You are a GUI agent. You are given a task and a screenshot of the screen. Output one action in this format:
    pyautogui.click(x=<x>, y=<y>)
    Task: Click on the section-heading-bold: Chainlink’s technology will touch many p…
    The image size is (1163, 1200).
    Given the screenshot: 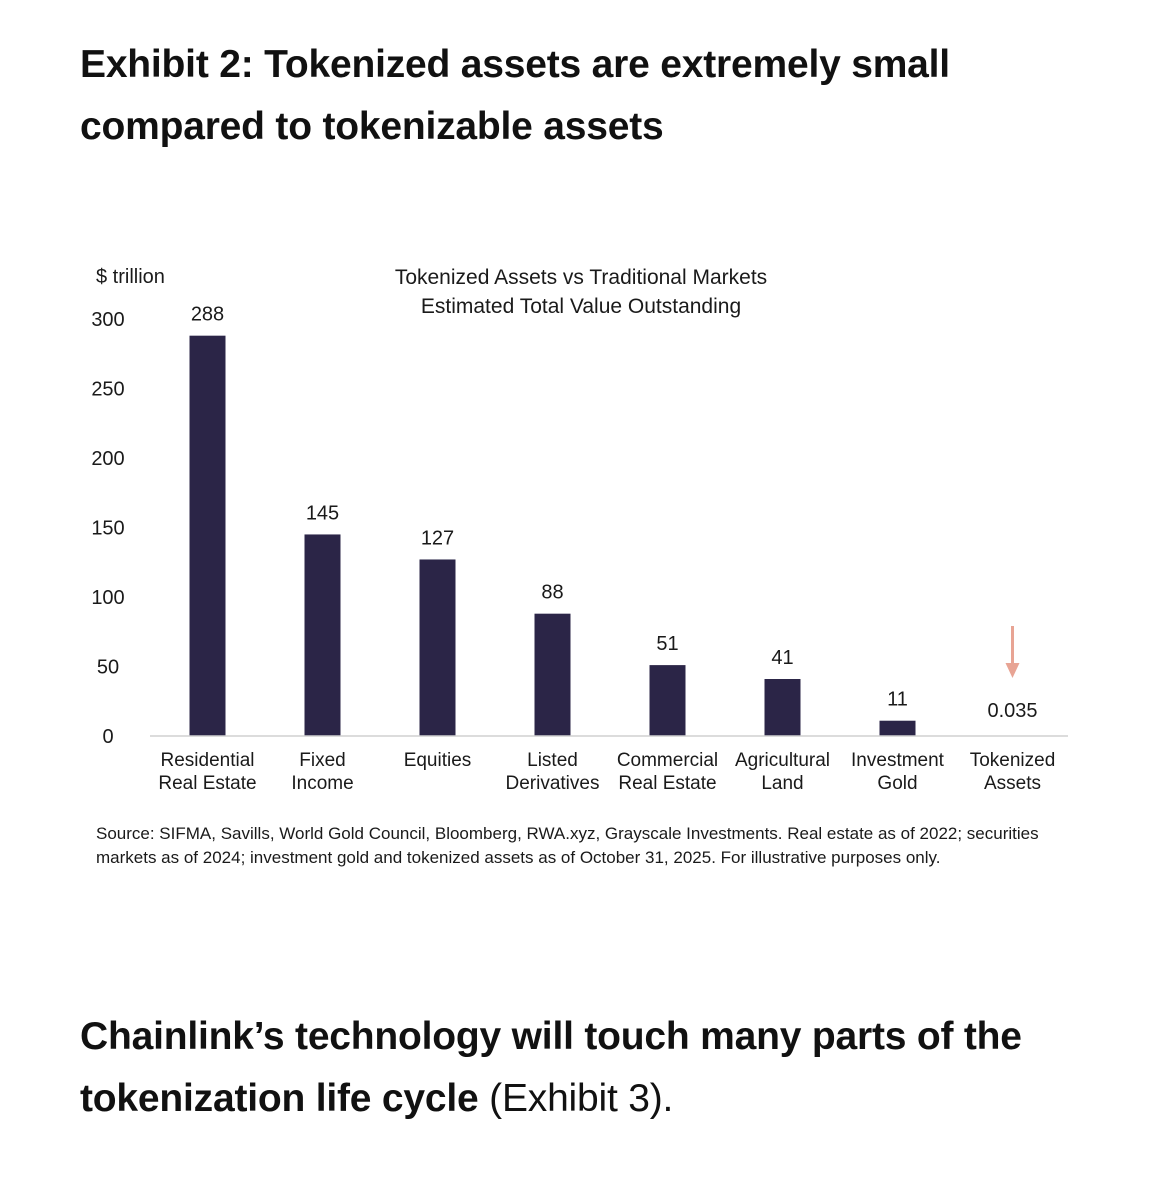 What is the action you would take?
    pyautogui.click(x=551, y=1067)
    